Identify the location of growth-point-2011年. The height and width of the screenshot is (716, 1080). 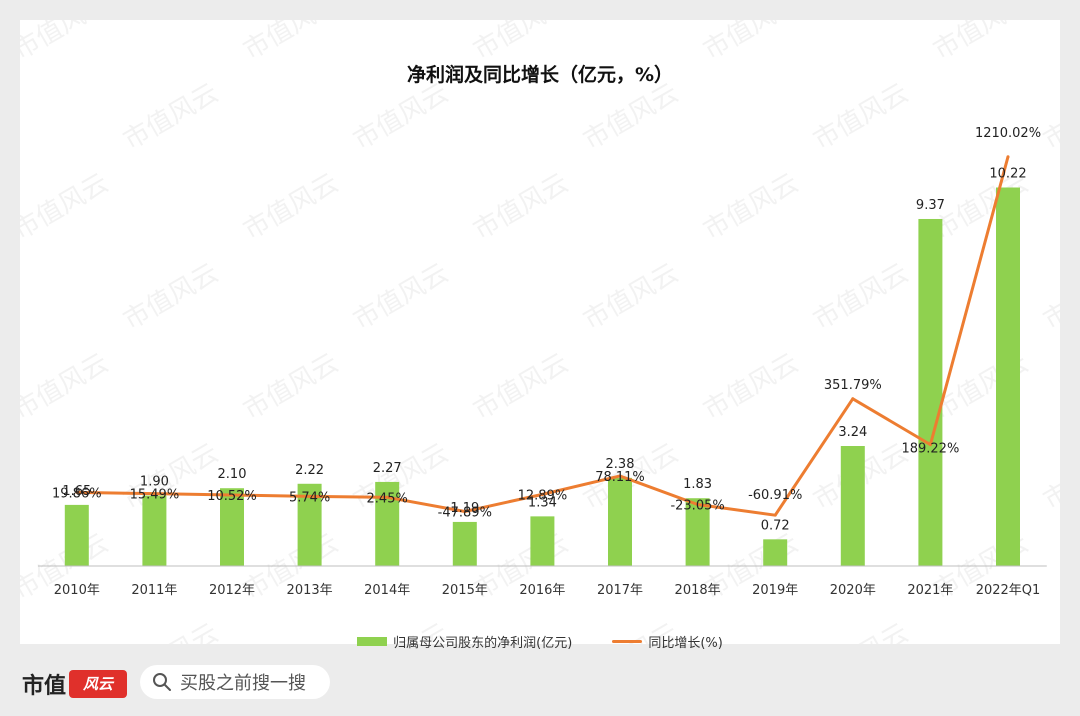
(154, 494).